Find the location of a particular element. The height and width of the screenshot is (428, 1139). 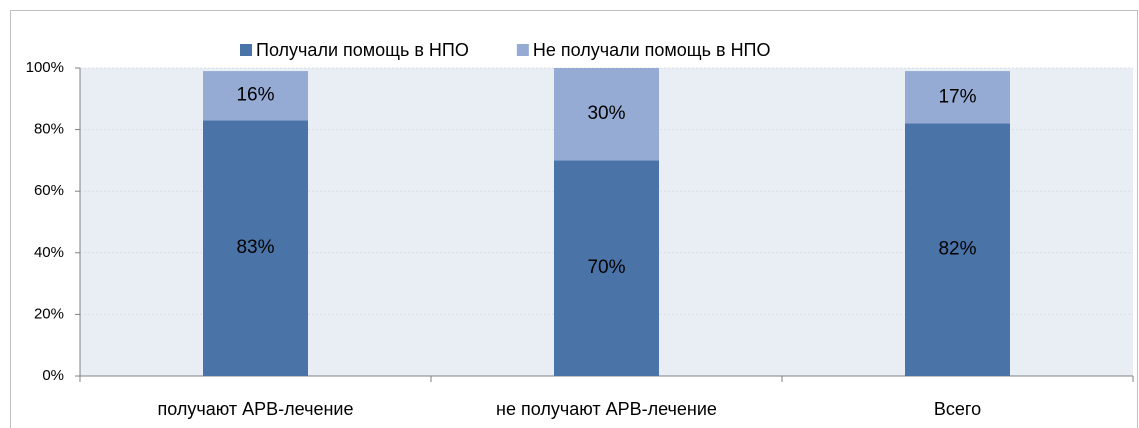

data-label: 70% is located at coordinates (606, 267).